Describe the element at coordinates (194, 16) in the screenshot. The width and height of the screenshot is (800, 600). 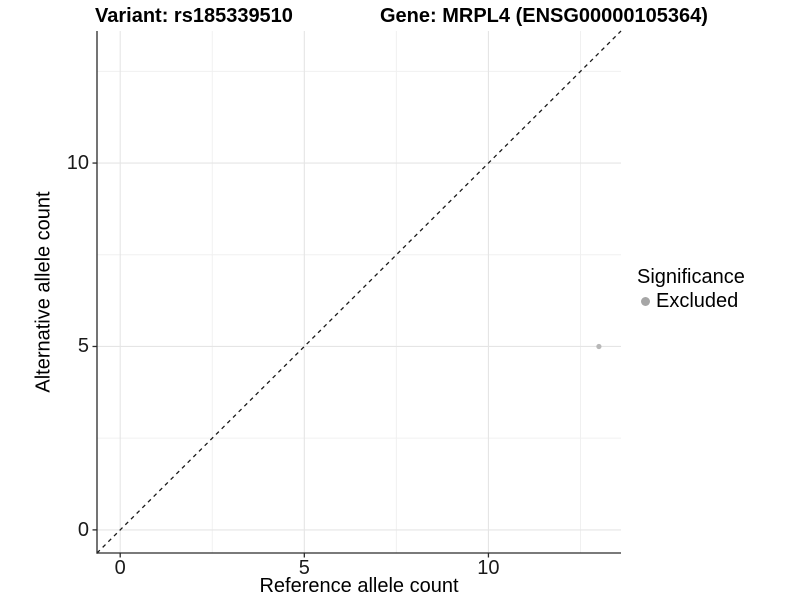
I see `chart-title-variant: Variant: rs185339510` at that location.